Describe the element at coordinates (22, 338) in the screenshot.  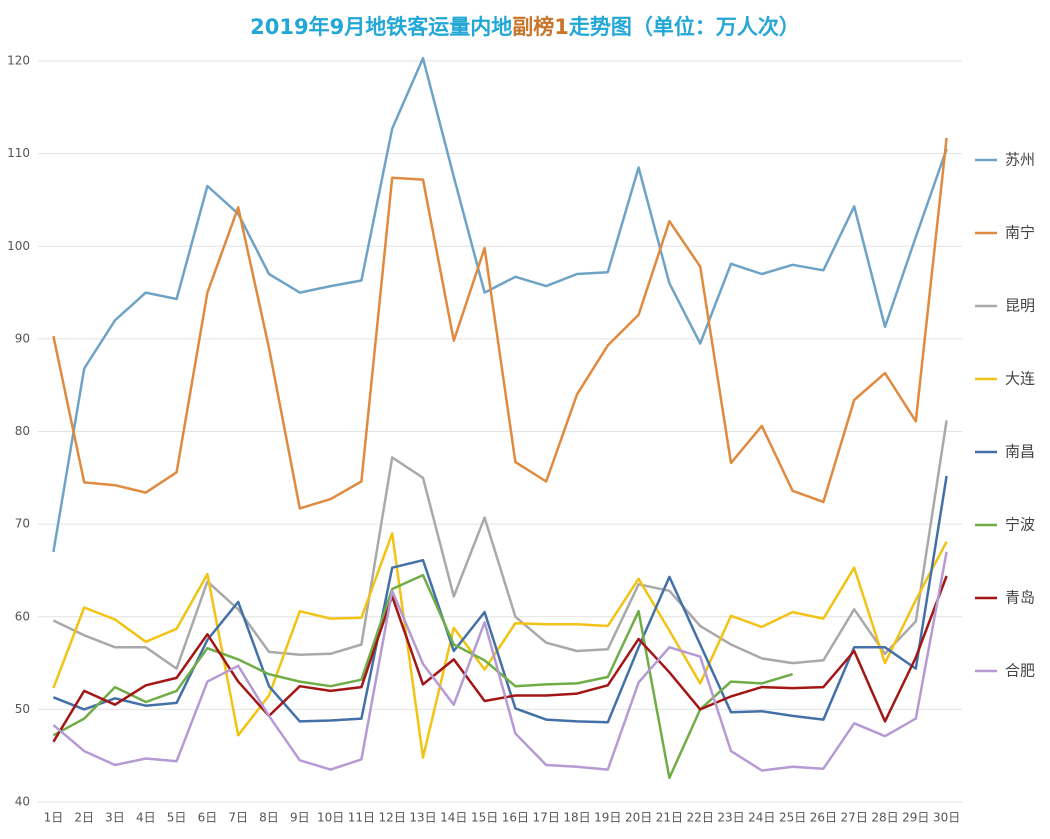
I see `y-tick-label: 90` at that location.